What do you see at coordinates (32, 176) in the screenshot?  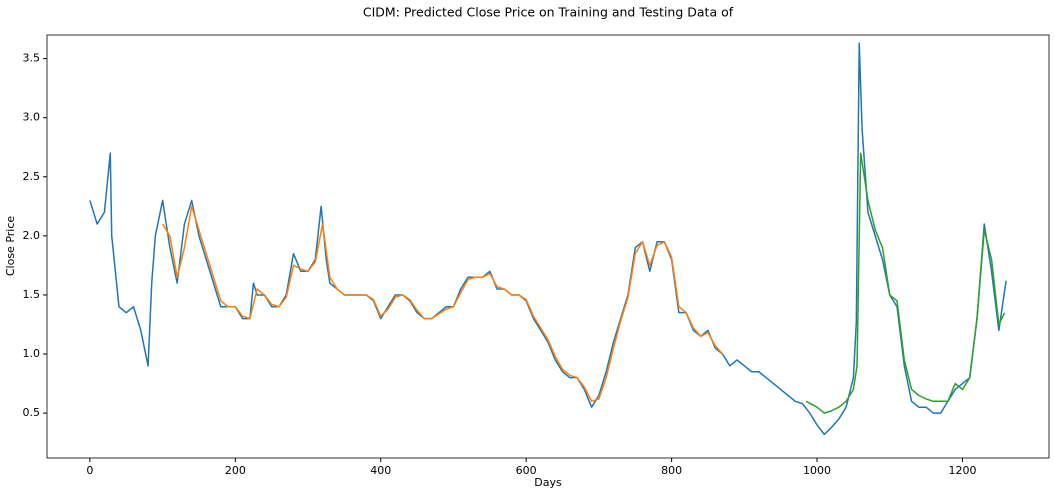 I see `y-tick-label: 2.5` at bounding box center [32, 176].